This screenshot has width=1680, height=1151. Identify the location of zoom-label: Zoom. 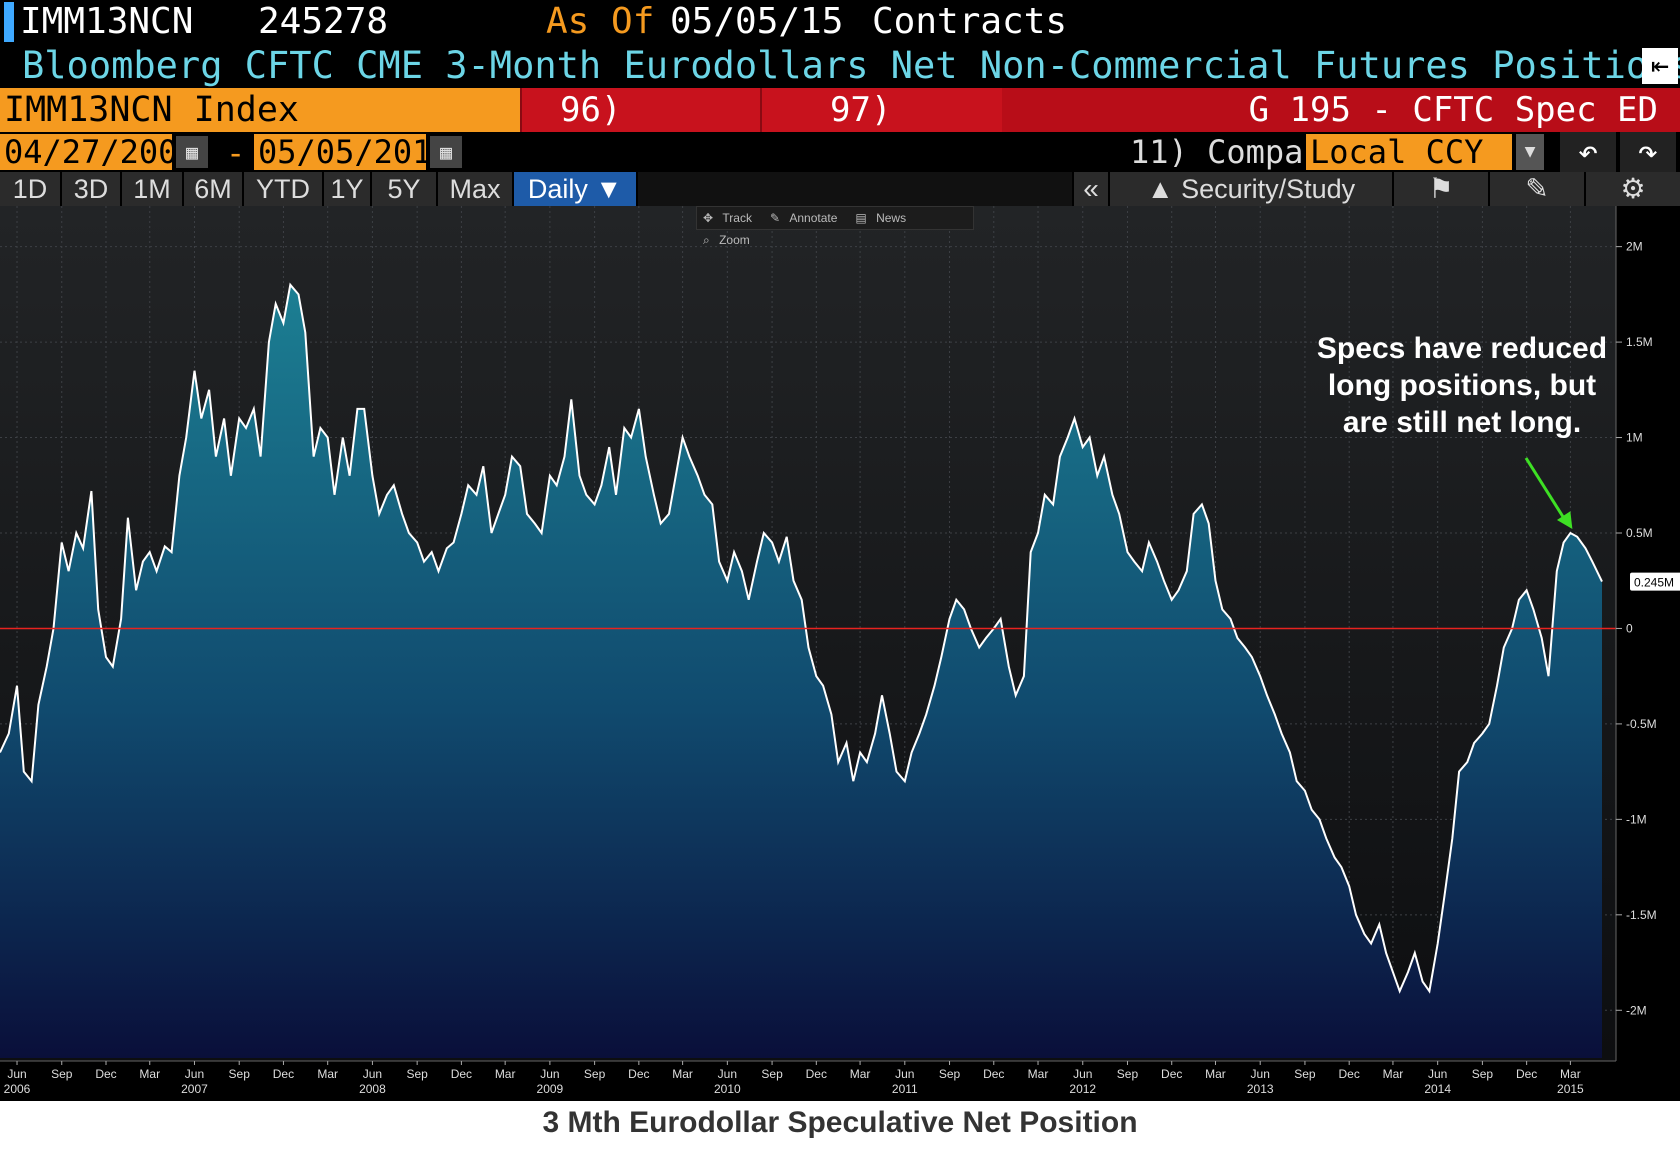
(734, 240).